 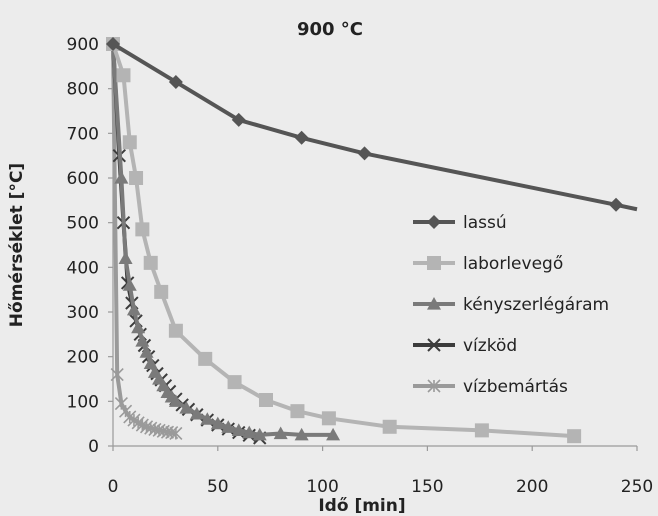 What do you see at coordinates (460, 223) in the screenshot?
I see `legend-item: lassú` at bounding box center [460, 223].